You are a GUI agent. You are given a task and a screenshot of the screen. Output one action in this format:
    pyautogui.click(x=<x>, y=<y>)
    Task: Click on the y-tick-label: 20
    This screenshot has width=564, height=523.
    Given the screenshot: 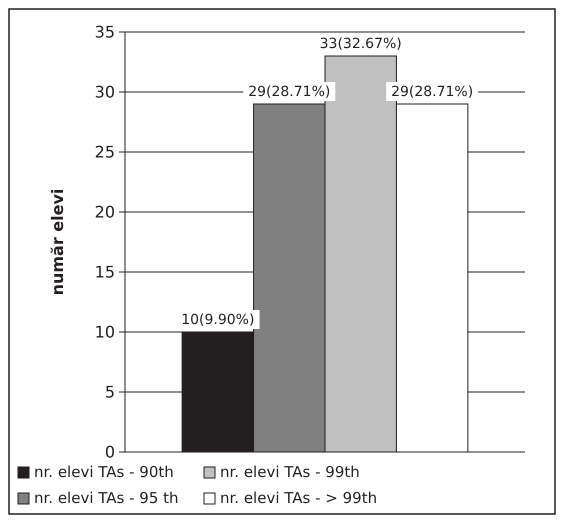 What is the action you would take?
    pyautogui.click(x=104, y=212)
    